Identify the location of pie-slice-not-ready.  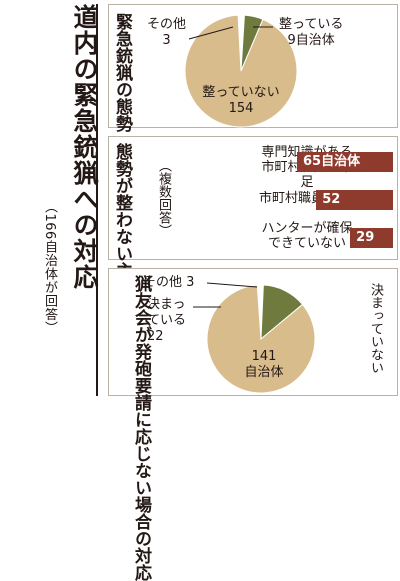
(241, 71).